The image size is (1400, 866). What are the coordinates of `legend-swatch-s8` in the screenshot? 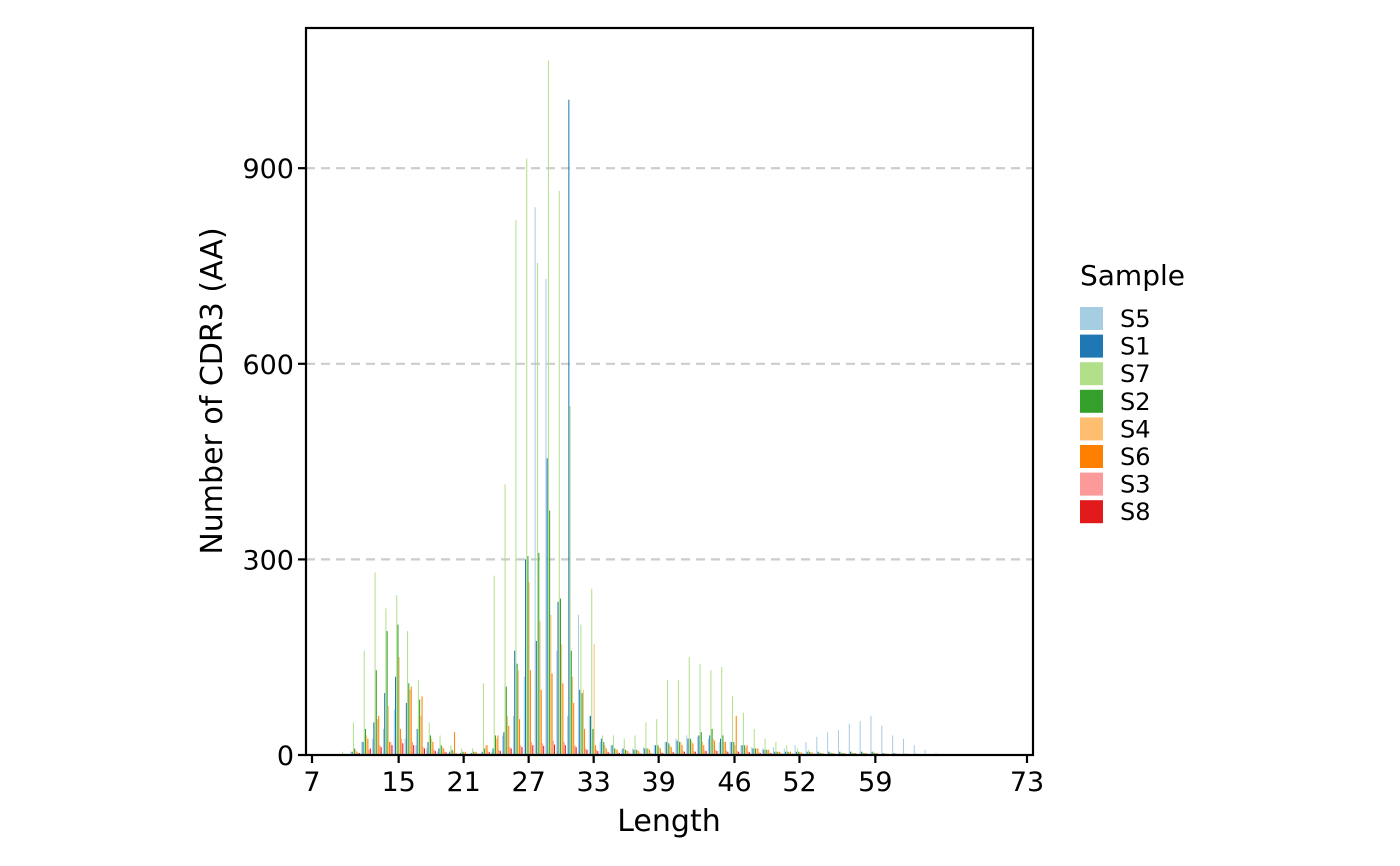 It's located at (1091, 512).